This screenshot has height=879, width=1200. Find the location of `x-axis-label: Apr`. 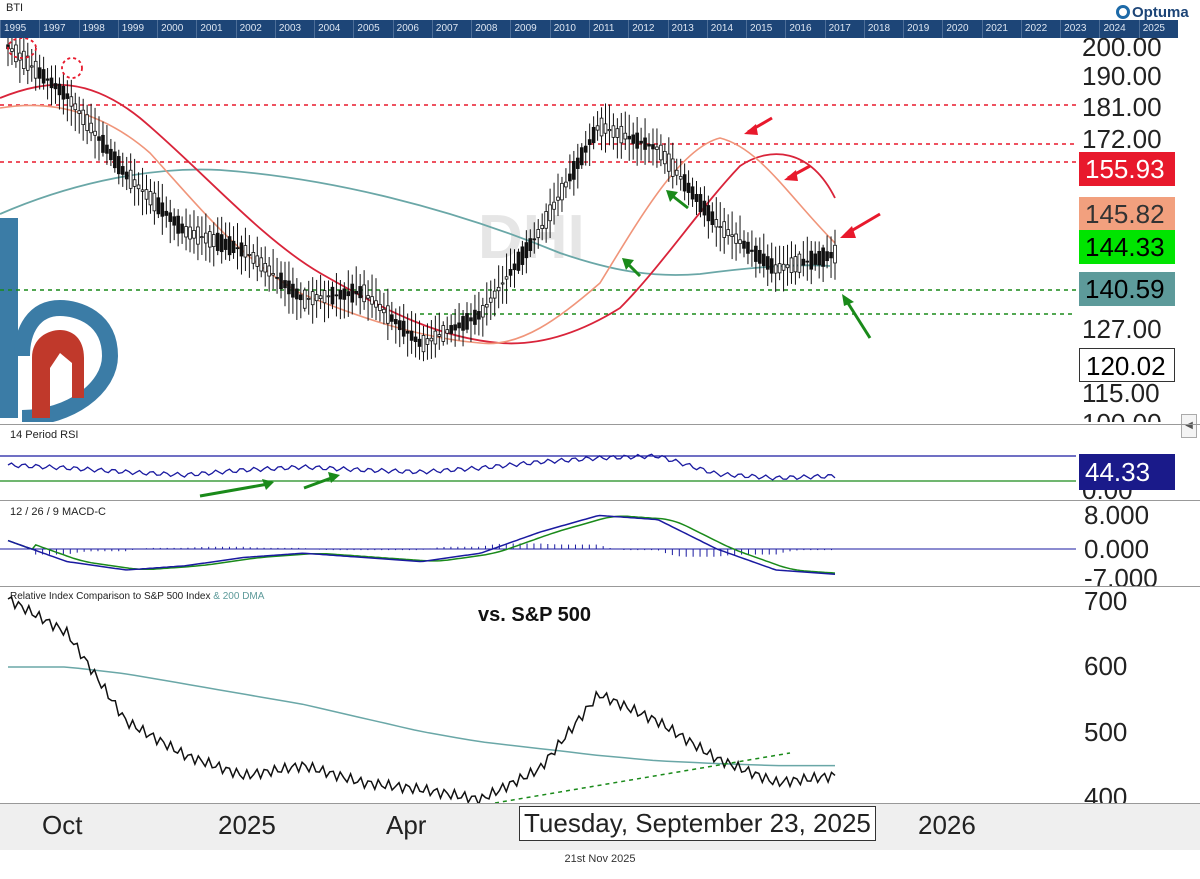

x-axis-label: Apr is located at coordinates (406, 825).